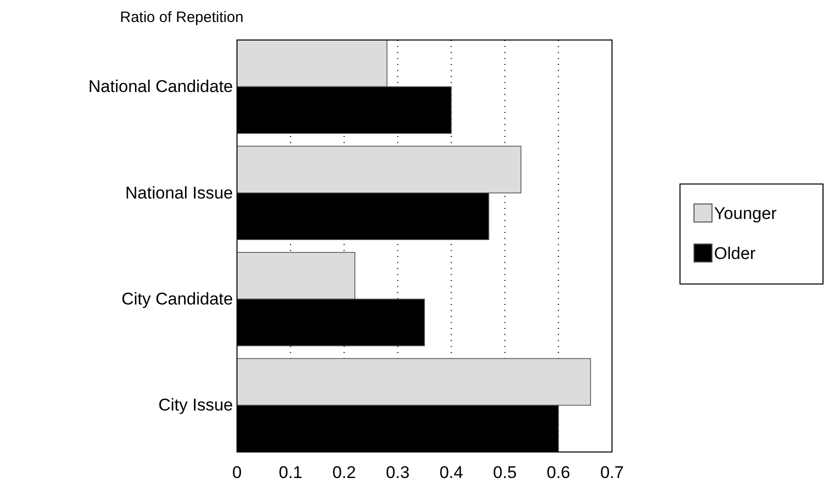 This screenshot has width=824, height=487. I want to click on legend-label: Older, so click(735, 253).